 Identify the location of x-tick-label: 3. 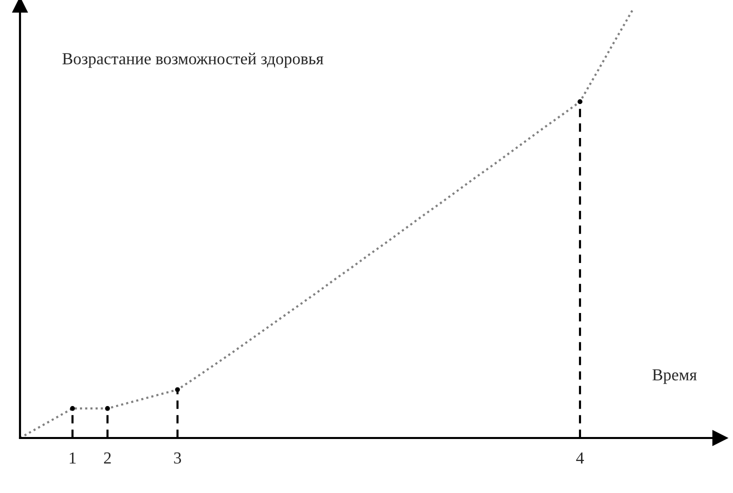
(178, 458).